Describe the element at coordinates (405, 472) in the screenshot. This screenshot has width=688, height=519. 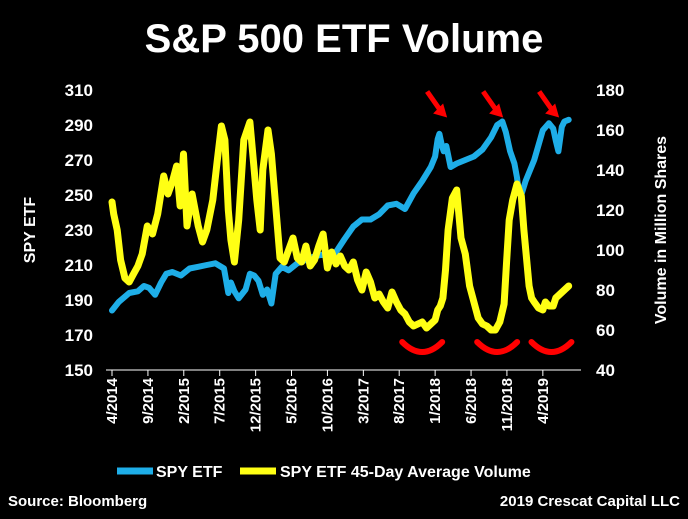
I see `legend-label-volume: SPY ETF 45-Day Average Volume` at that location.